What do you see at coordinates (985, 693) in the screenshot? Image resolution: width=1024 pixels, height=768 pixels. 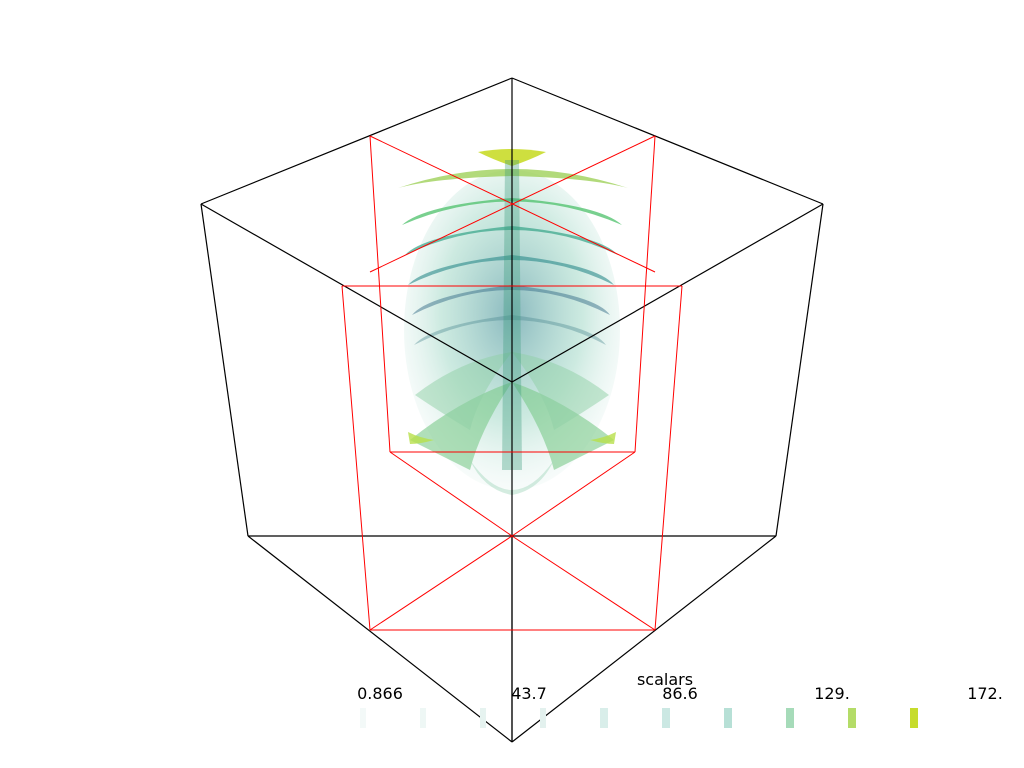 I see `scalar-bar-tick-4: 172.` at bounding box center [985, 693].